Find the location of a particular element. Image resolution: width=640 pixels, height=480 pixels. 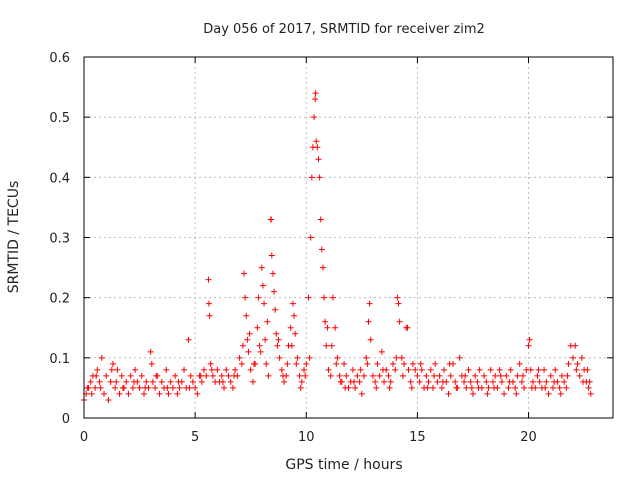

y-tick-label: 0.6 is located at coordinates (59, 58).